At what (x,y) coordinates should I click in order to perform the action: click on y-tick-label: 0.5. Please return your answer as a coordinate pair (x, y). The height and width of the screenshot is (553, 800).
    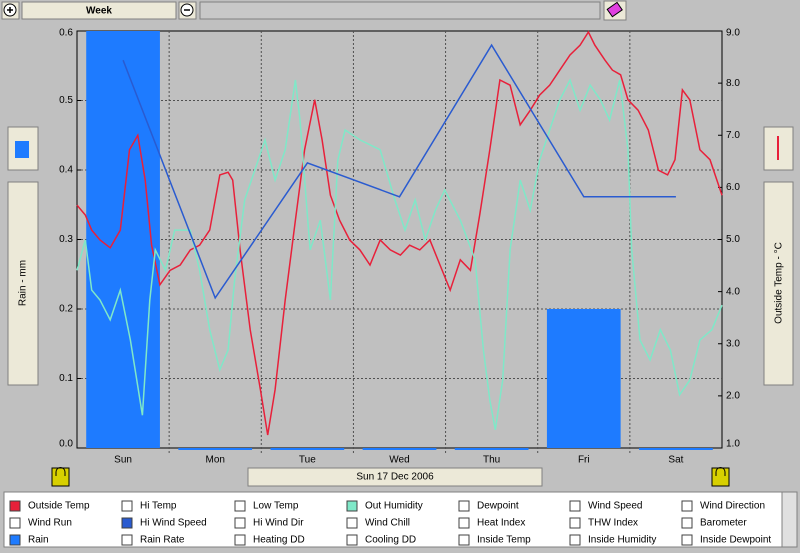
    Looking at the image, I should click on (66, 100).